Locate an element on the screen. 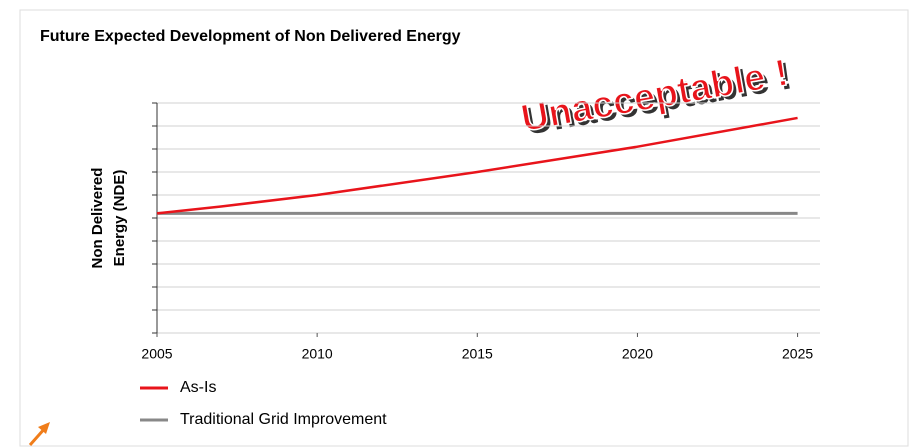 Image resolution: width=918 pixels, height=448 pixels. x-tick-label: 2020 is located at coordinates (637, 354).